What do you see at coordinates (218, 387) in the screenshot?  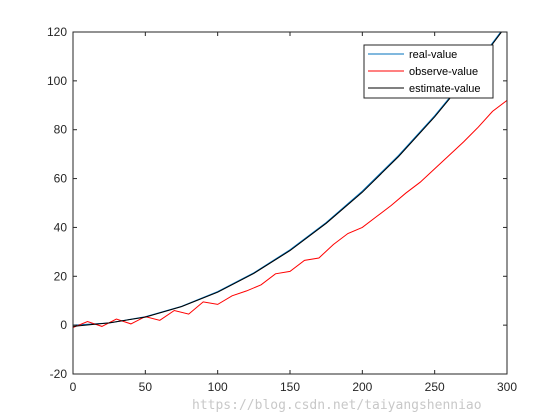 I see `x-tick-label: 100` at bounding box center [218, 387].